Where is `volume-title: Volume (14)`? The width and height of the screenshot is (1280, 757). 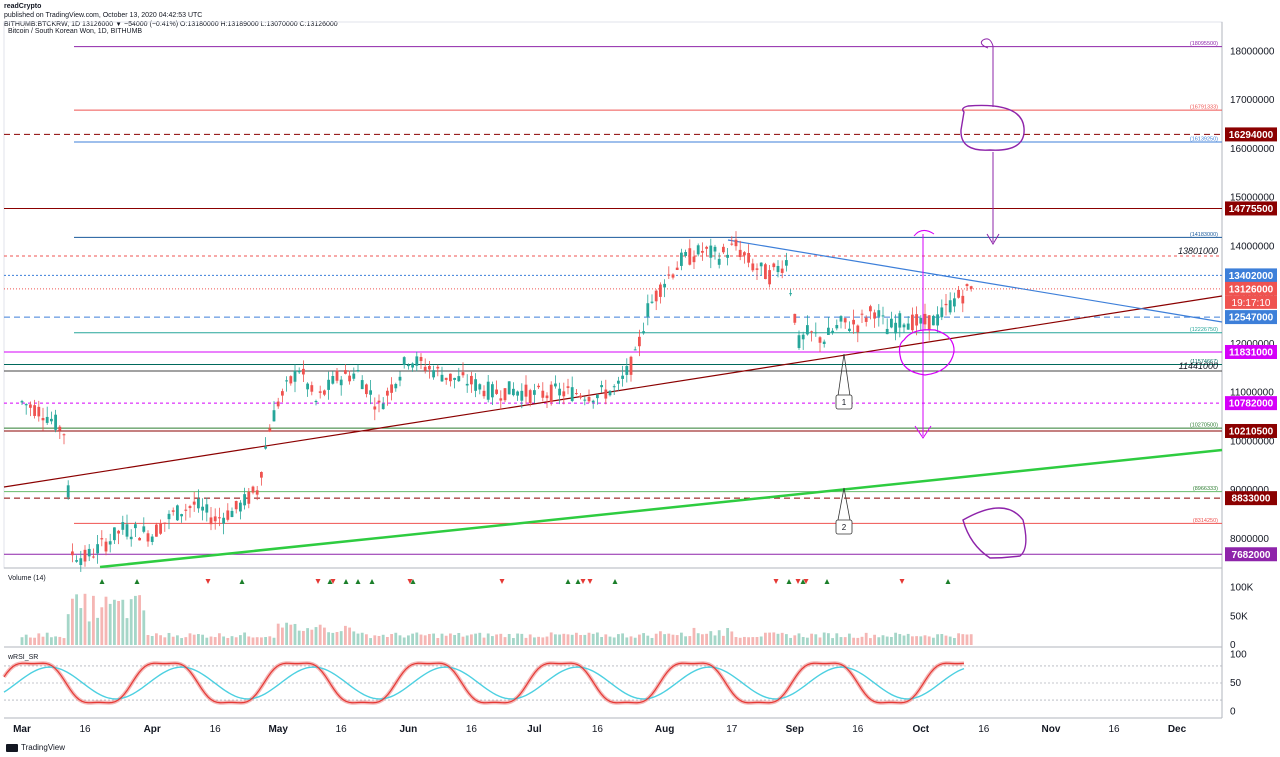 volume-title: Volume (14) is located at coordinates (27, 578).